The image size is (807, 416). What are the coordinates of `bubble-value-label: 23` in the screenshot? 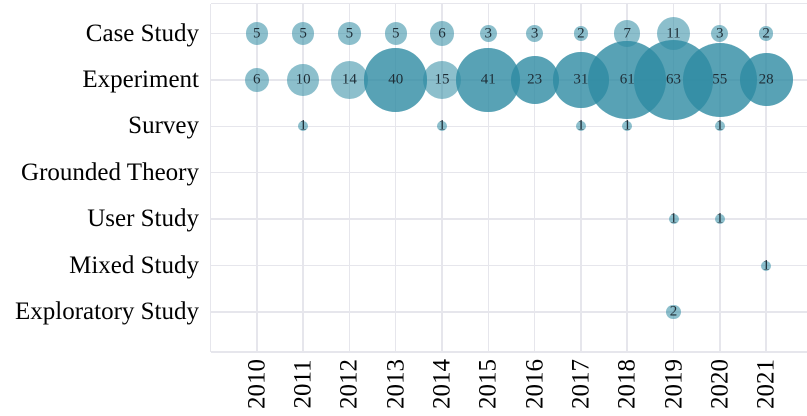 It's located at (535, 79).